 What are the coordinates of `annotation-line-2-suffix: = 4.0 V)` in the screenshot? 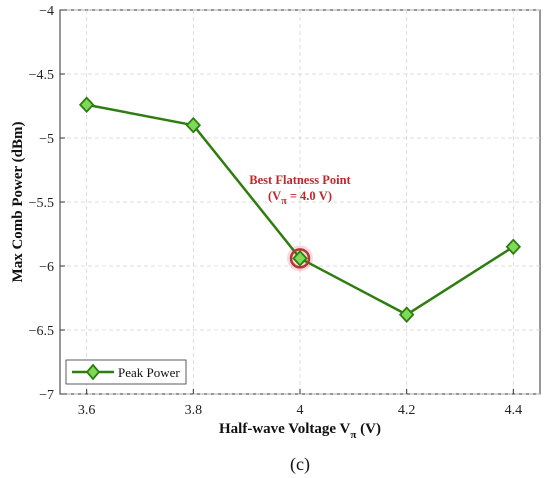 It's located at (309, 196).